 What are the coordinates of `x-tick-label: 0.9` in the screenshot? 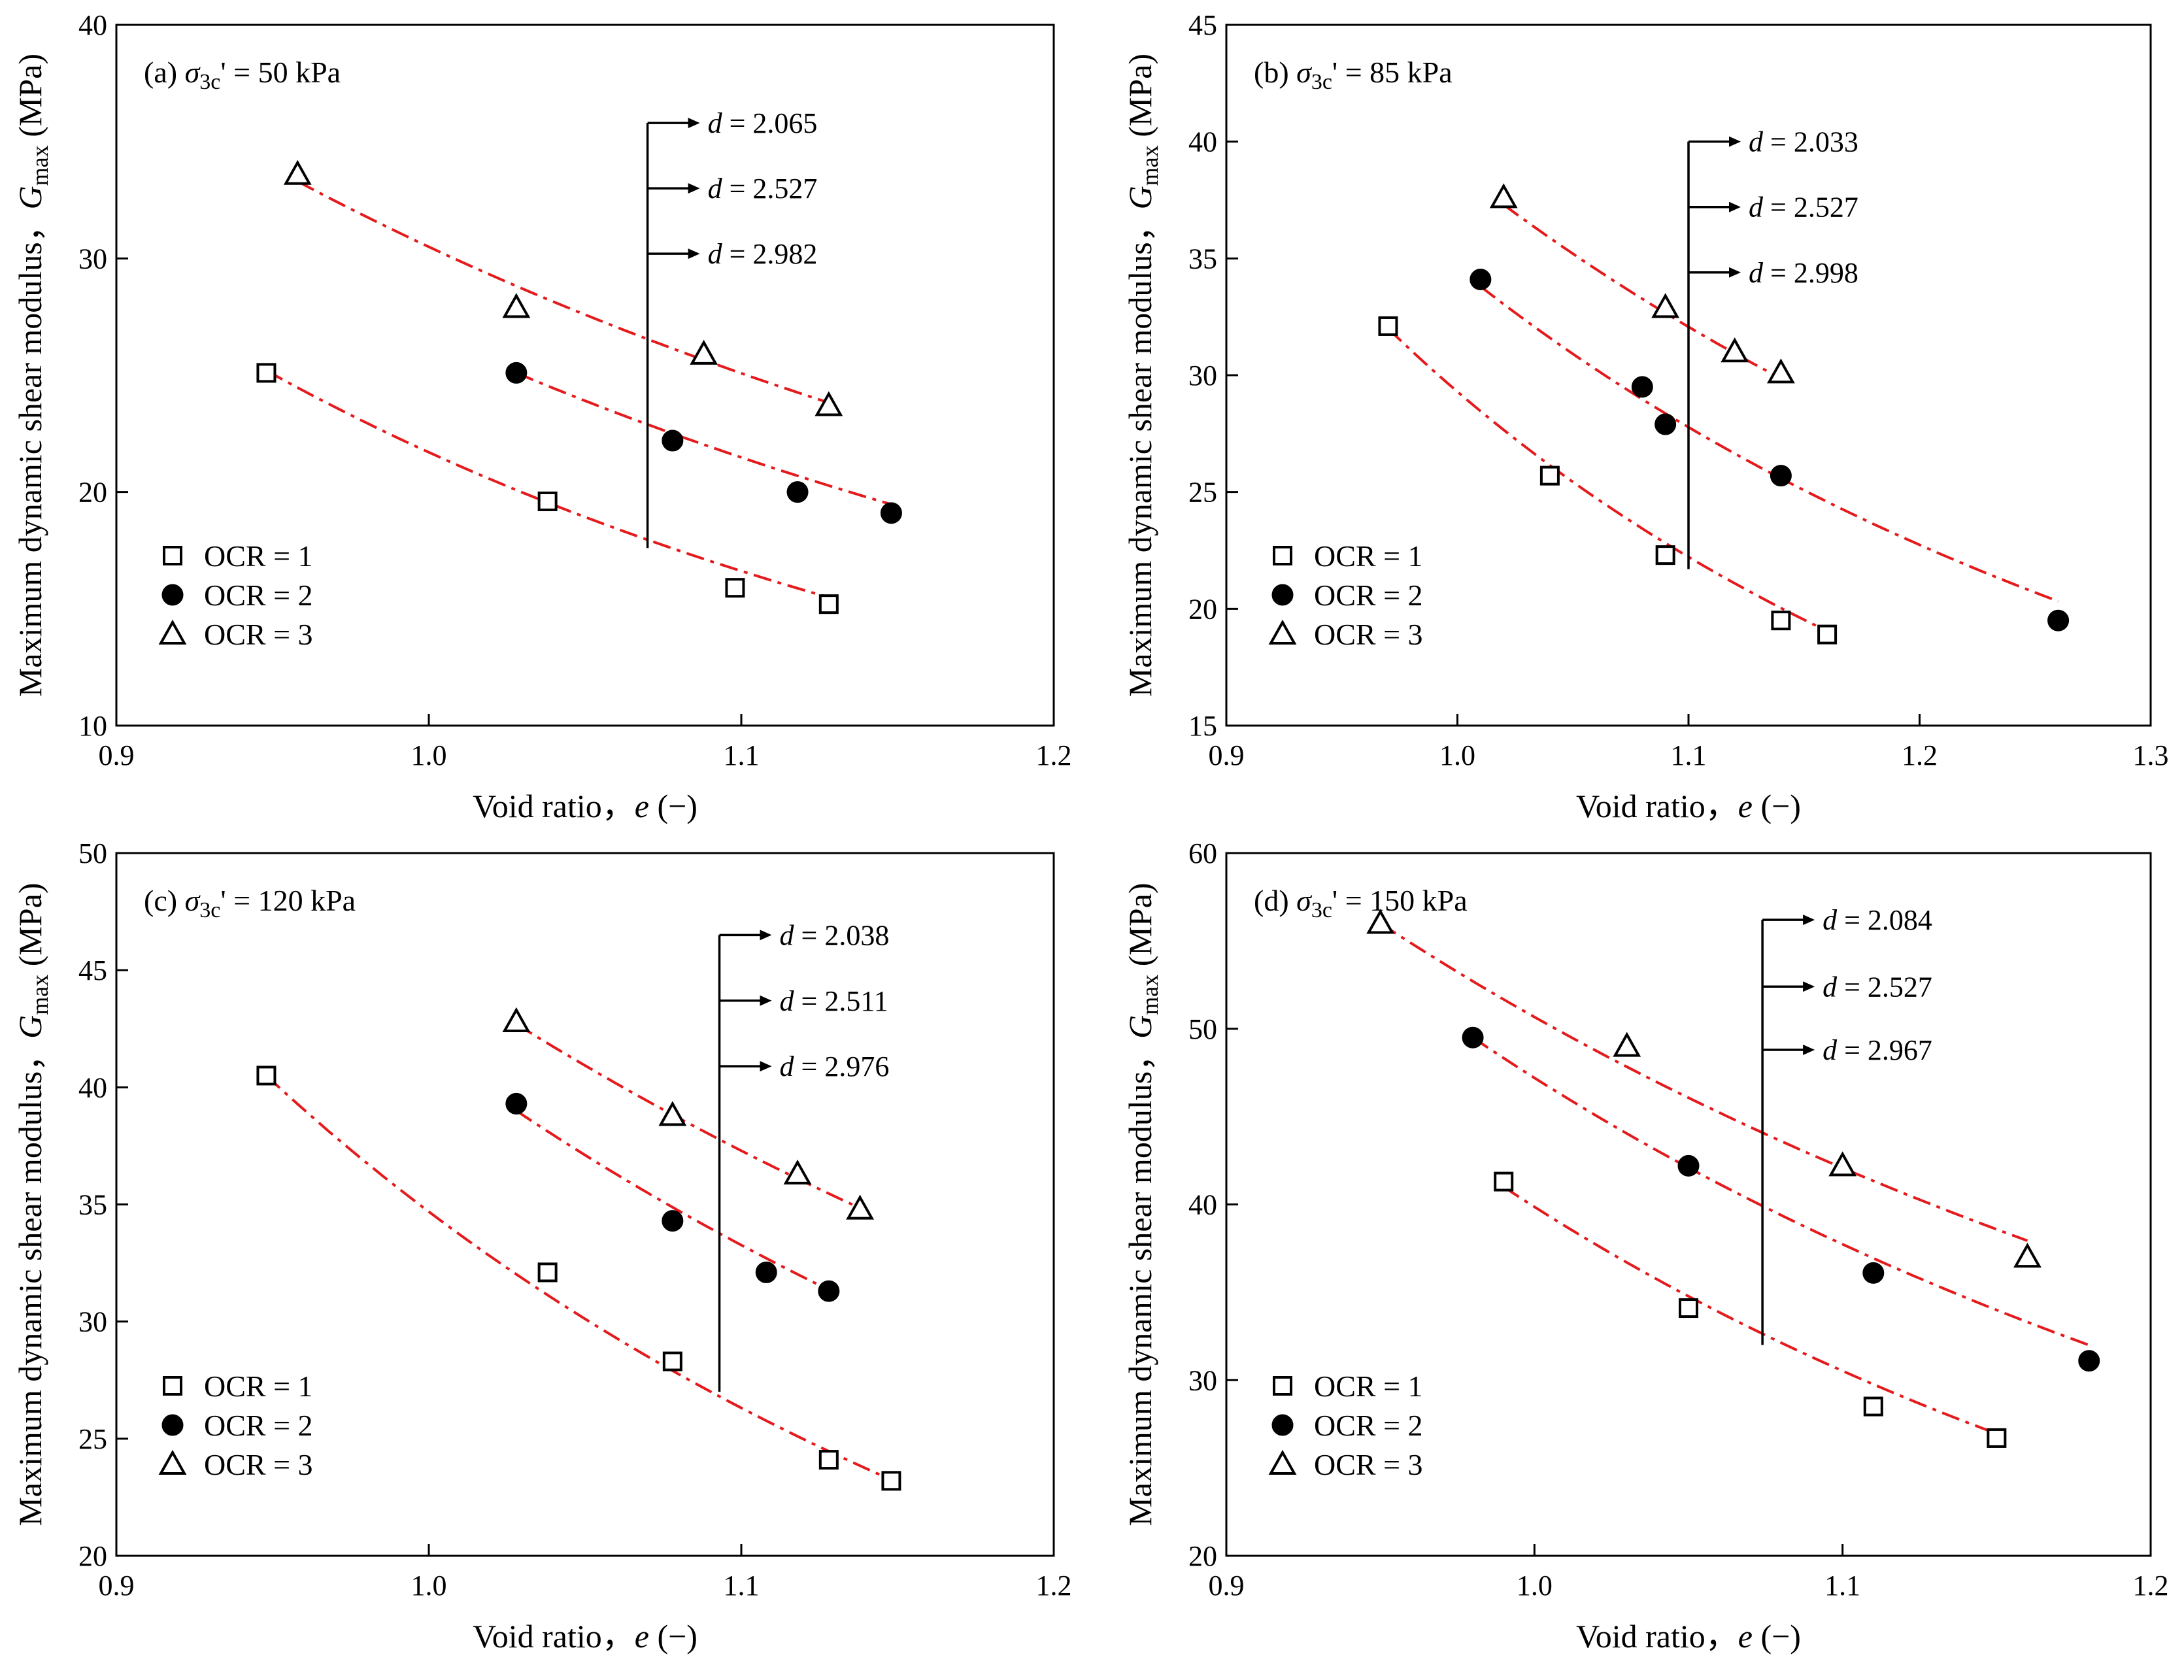 It's located at (1227, 1586).